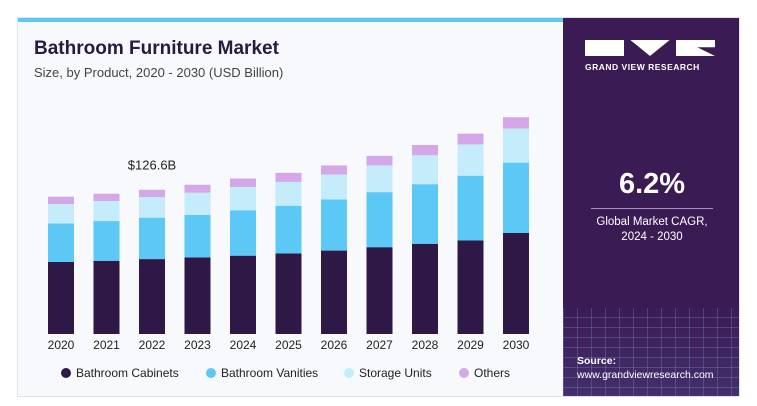 The image size is (757, 406). Describe the element at coordinates (334, 170) in the screenshot. I see `bar-2026-others` at that location.